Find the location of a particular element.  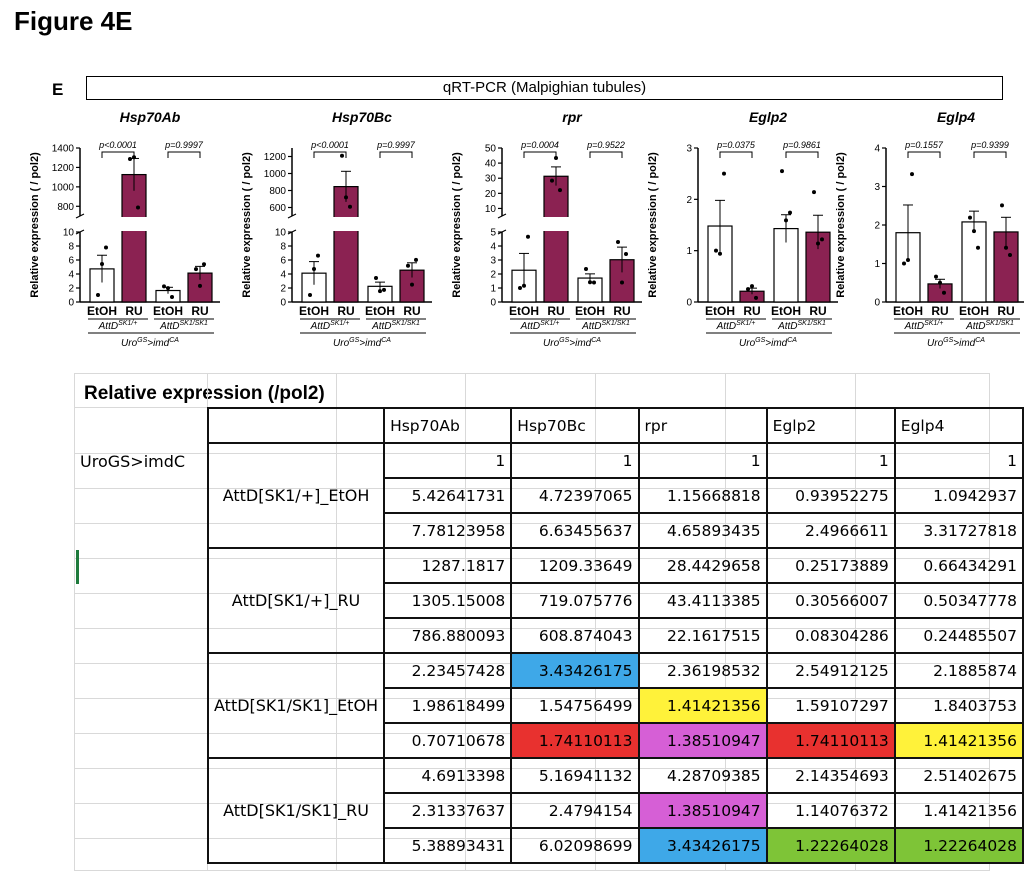

group-label: AttD[SK1/SK1]_RU is located at coordinates (296, 810).